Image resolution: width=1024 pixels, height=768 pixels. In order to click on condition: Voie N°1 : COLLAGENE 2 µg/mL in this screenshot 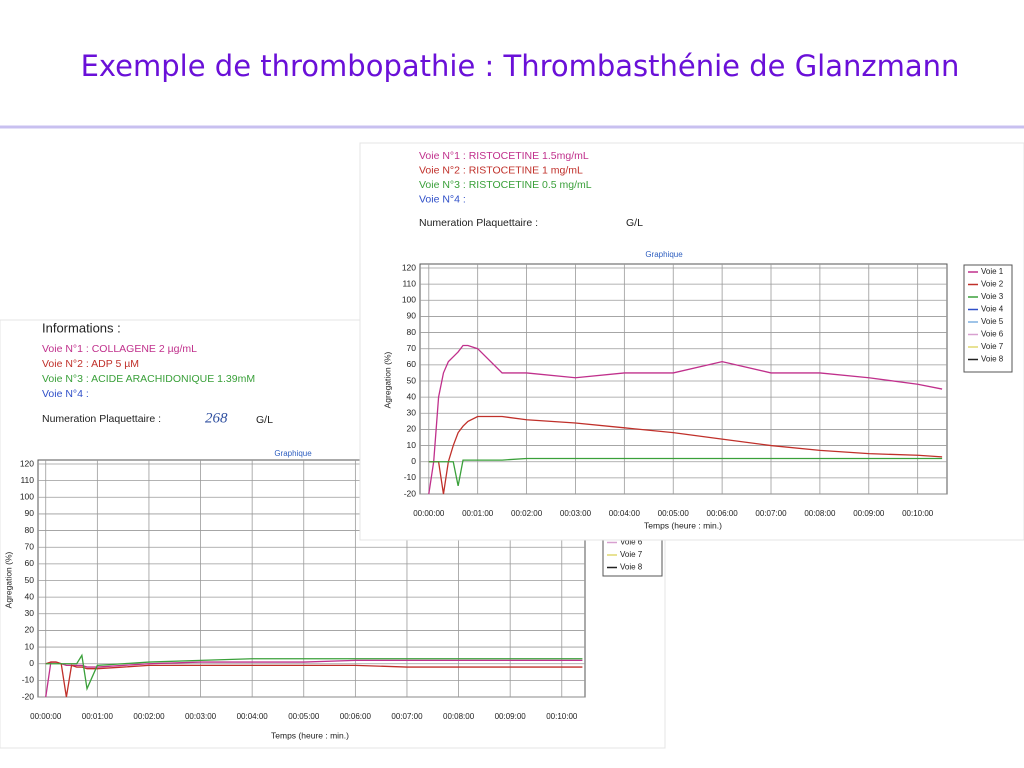, I will do `click(119, 349)`.